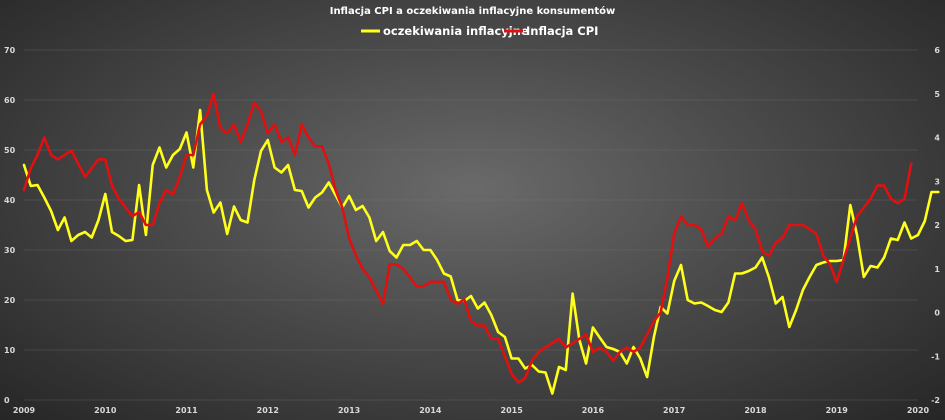 The width and height of the screenshot is (945, 420). I want to click on right-tick-label: -2, so click(935, 400).